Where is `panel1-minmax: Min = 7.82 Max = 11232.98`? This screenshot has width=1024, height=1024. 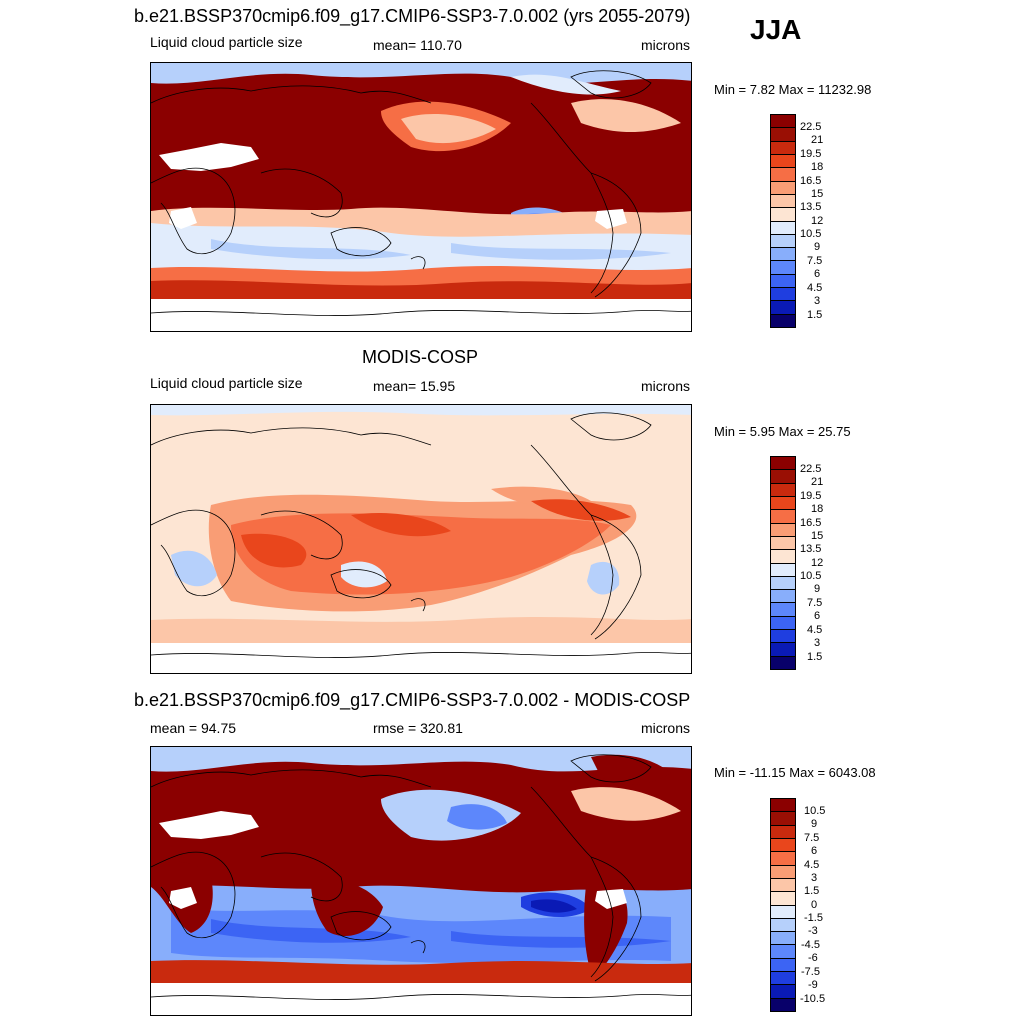
panel1-minmax: Min = 7.82 Max = 11232.98 is located at coordinates (793, 89).